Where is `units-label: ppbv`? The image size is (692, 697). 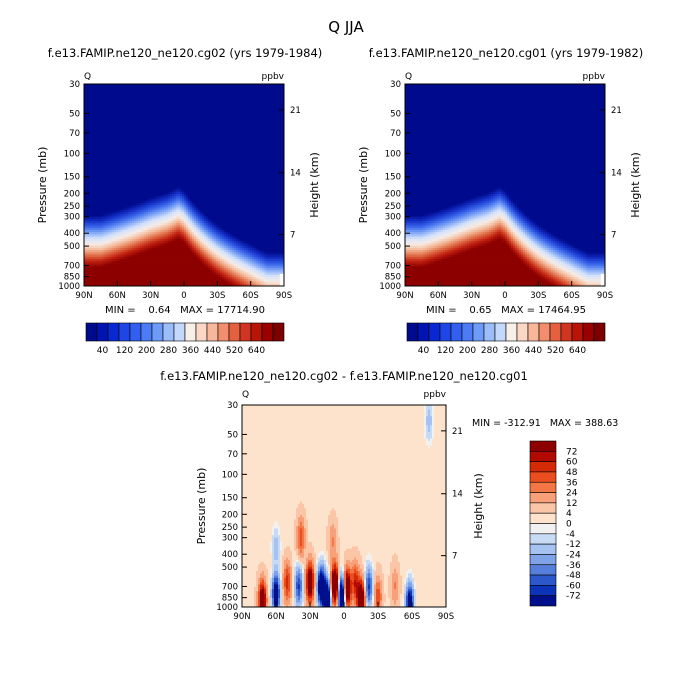 units-label: ppbv is located at coordinates (273, 77).